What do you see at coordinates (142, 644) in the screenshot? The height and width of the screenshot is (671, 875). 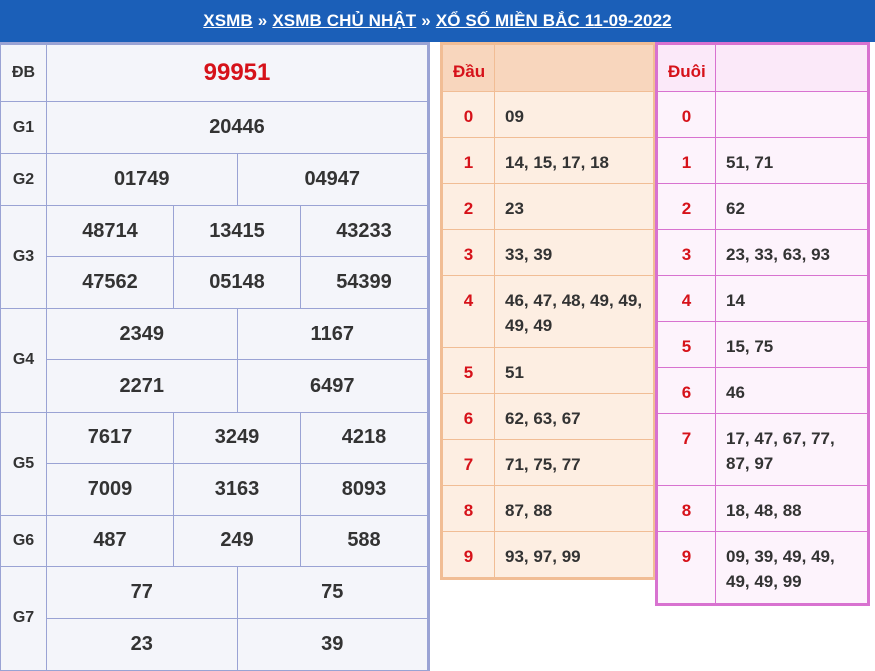 I see `prize-number-g7: 23` at bounding box center [142, 644].